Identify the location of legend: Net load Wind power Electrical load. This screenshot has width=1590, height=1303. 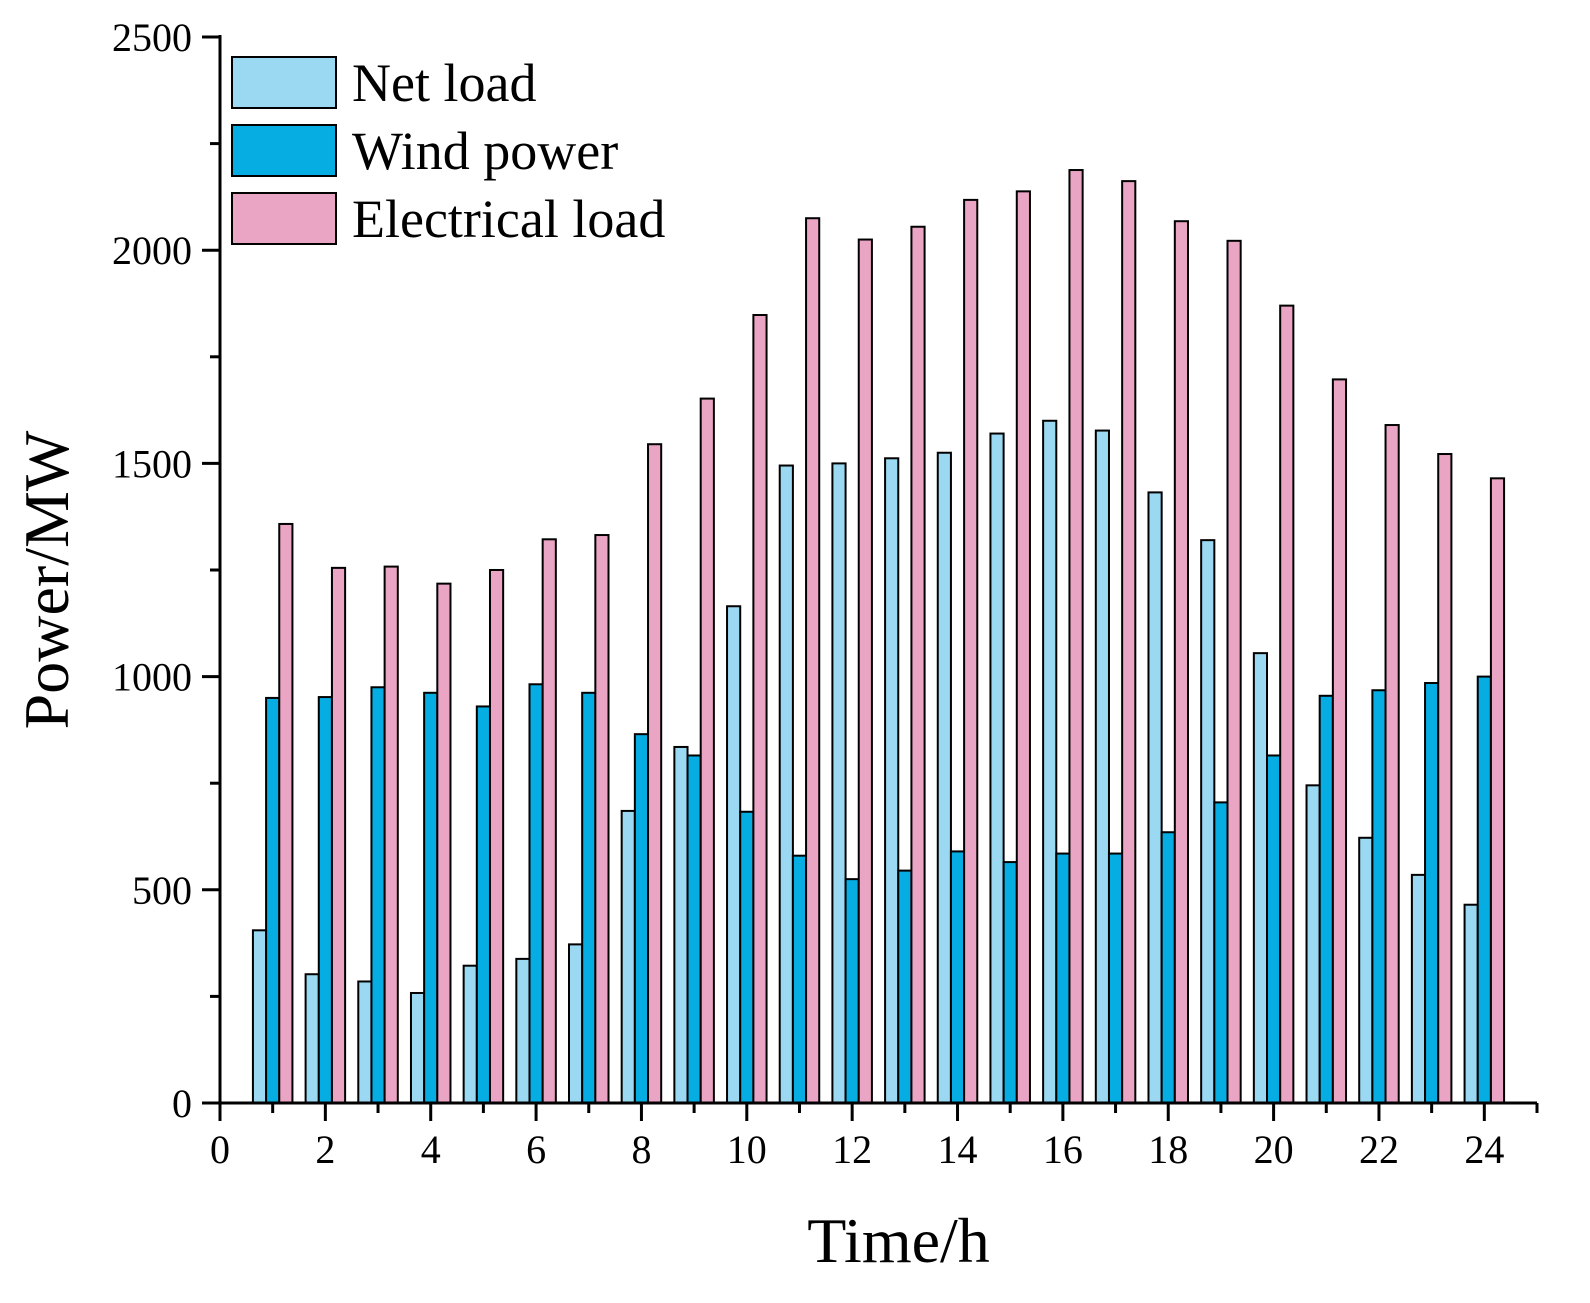
(448, 151).